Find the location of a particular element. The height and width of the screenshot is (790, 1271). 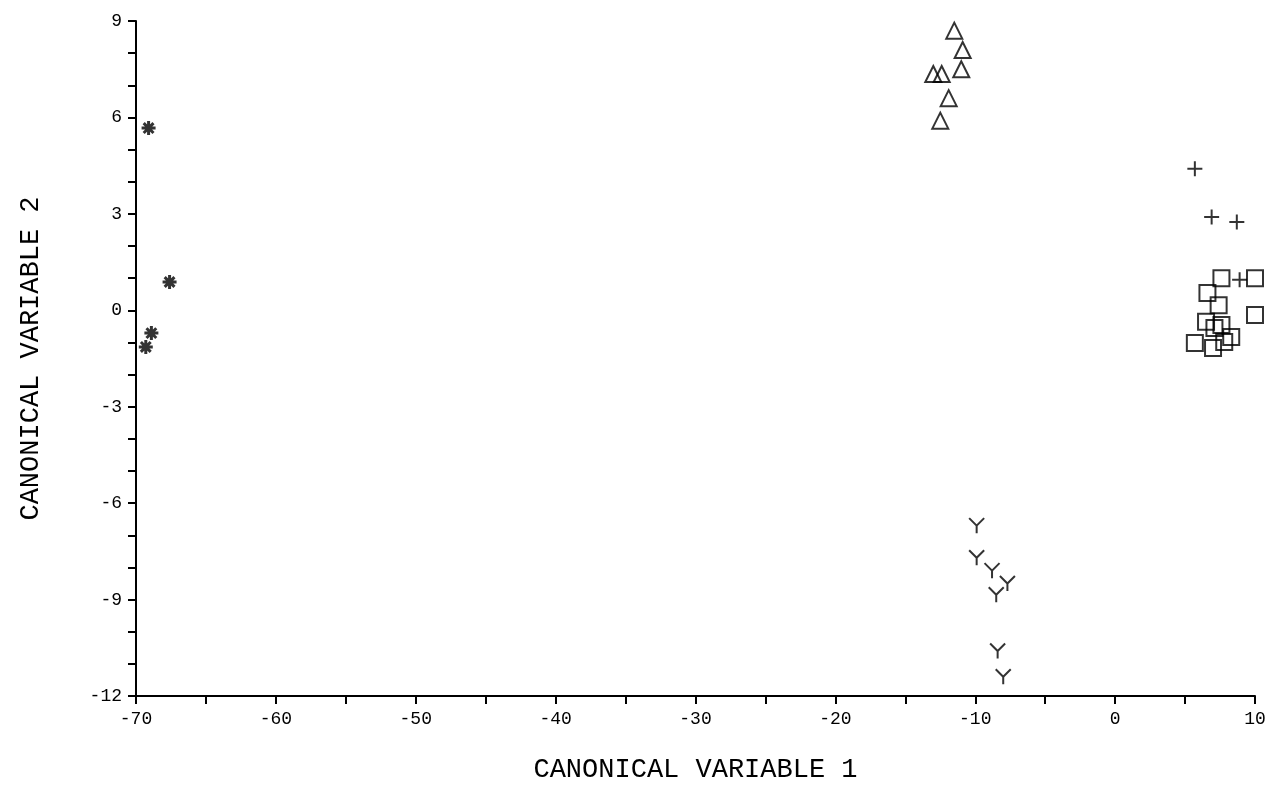

y-tick-label: 0 is located at coordinates (116, 310).